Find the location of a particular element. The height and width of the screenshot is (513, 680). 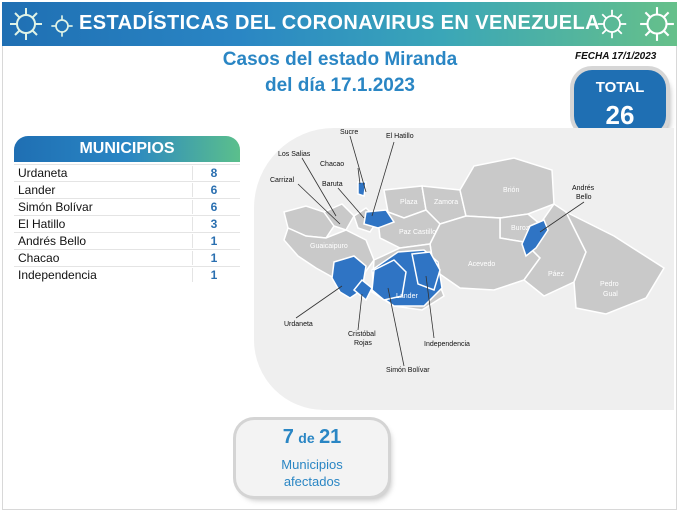

callout-urdaneta: Urdaneta is located at coordinates (298, 324).